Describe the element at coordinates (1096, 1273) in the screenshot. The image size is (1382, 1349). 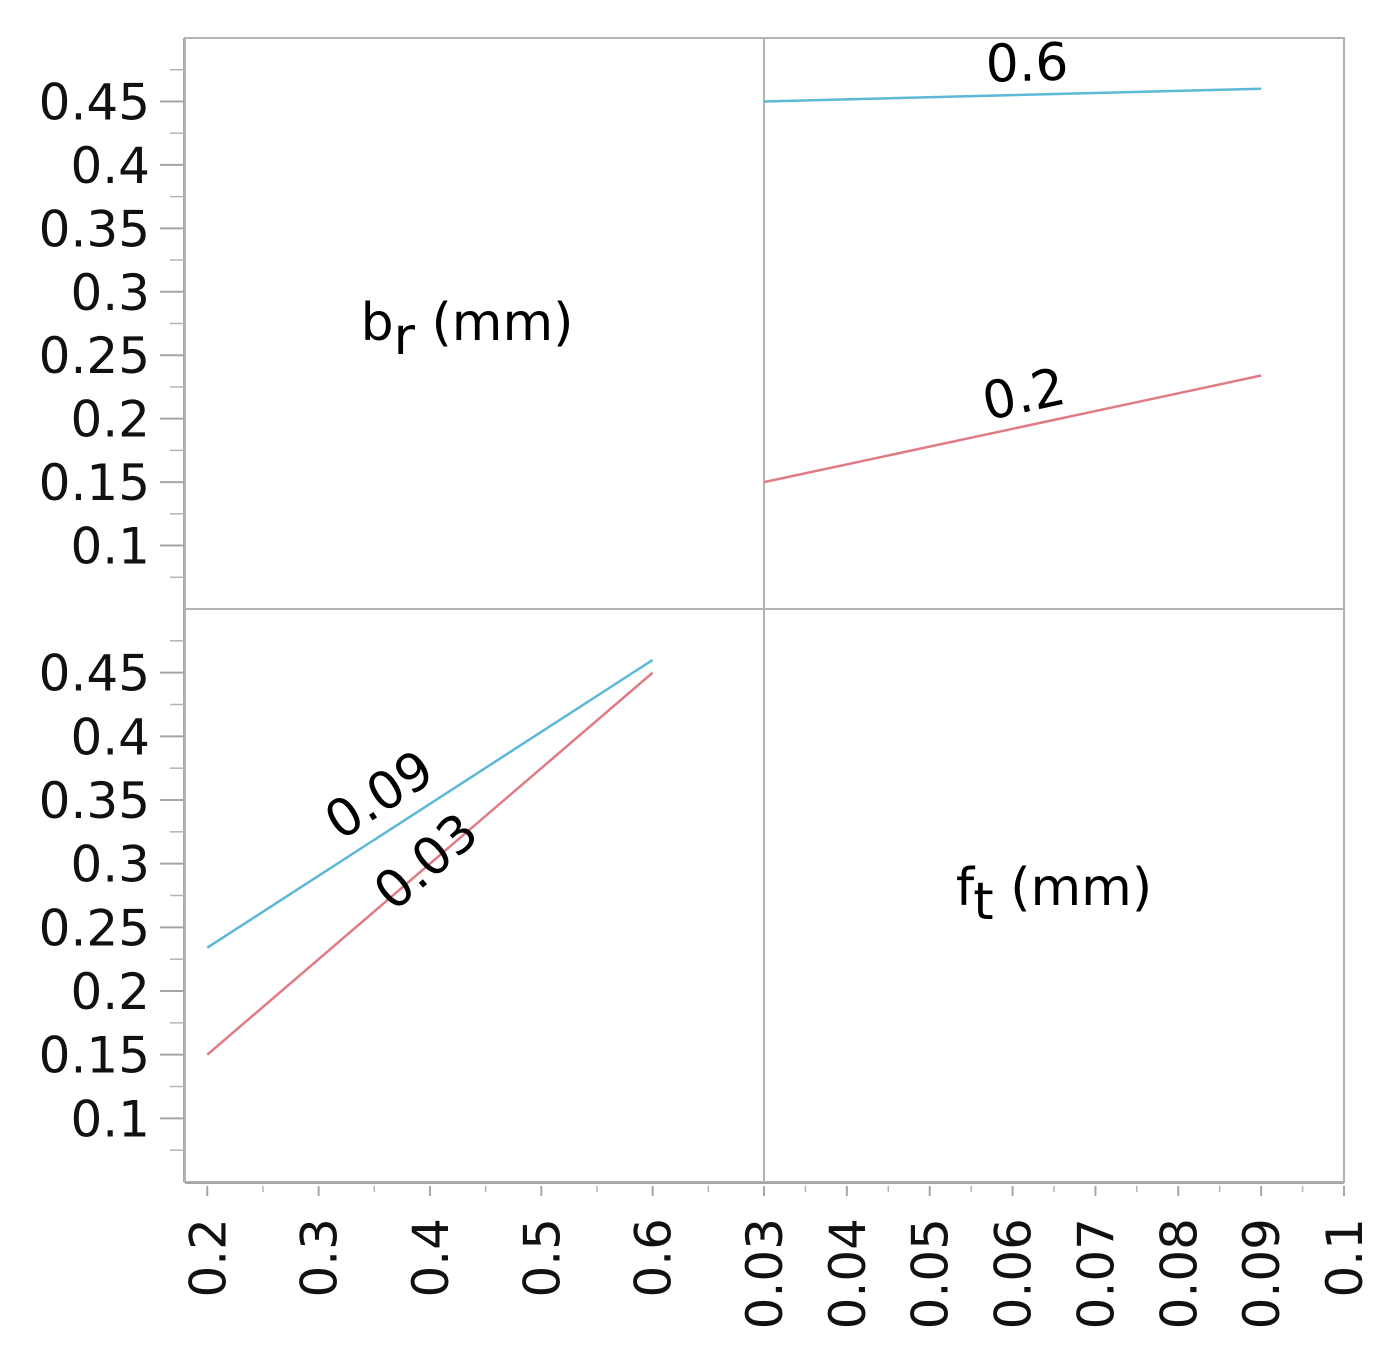
I see `x-tick-label: 0.07` at that location.